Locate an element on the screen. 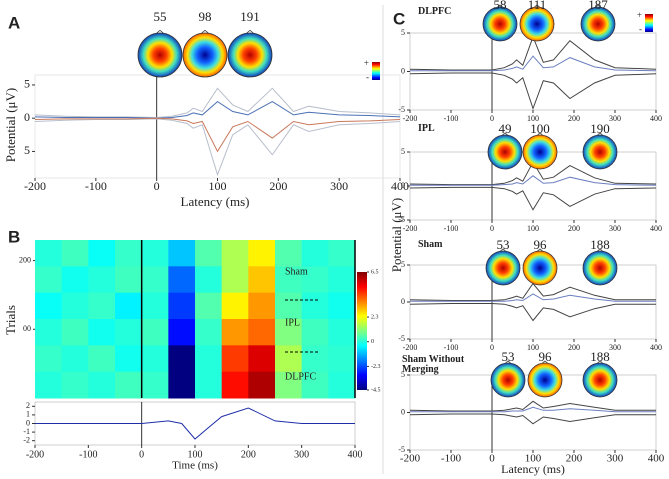 The height and width of the screenshot is (479, 669). y-tick-label: 200 is located at coordinates (25, 259).